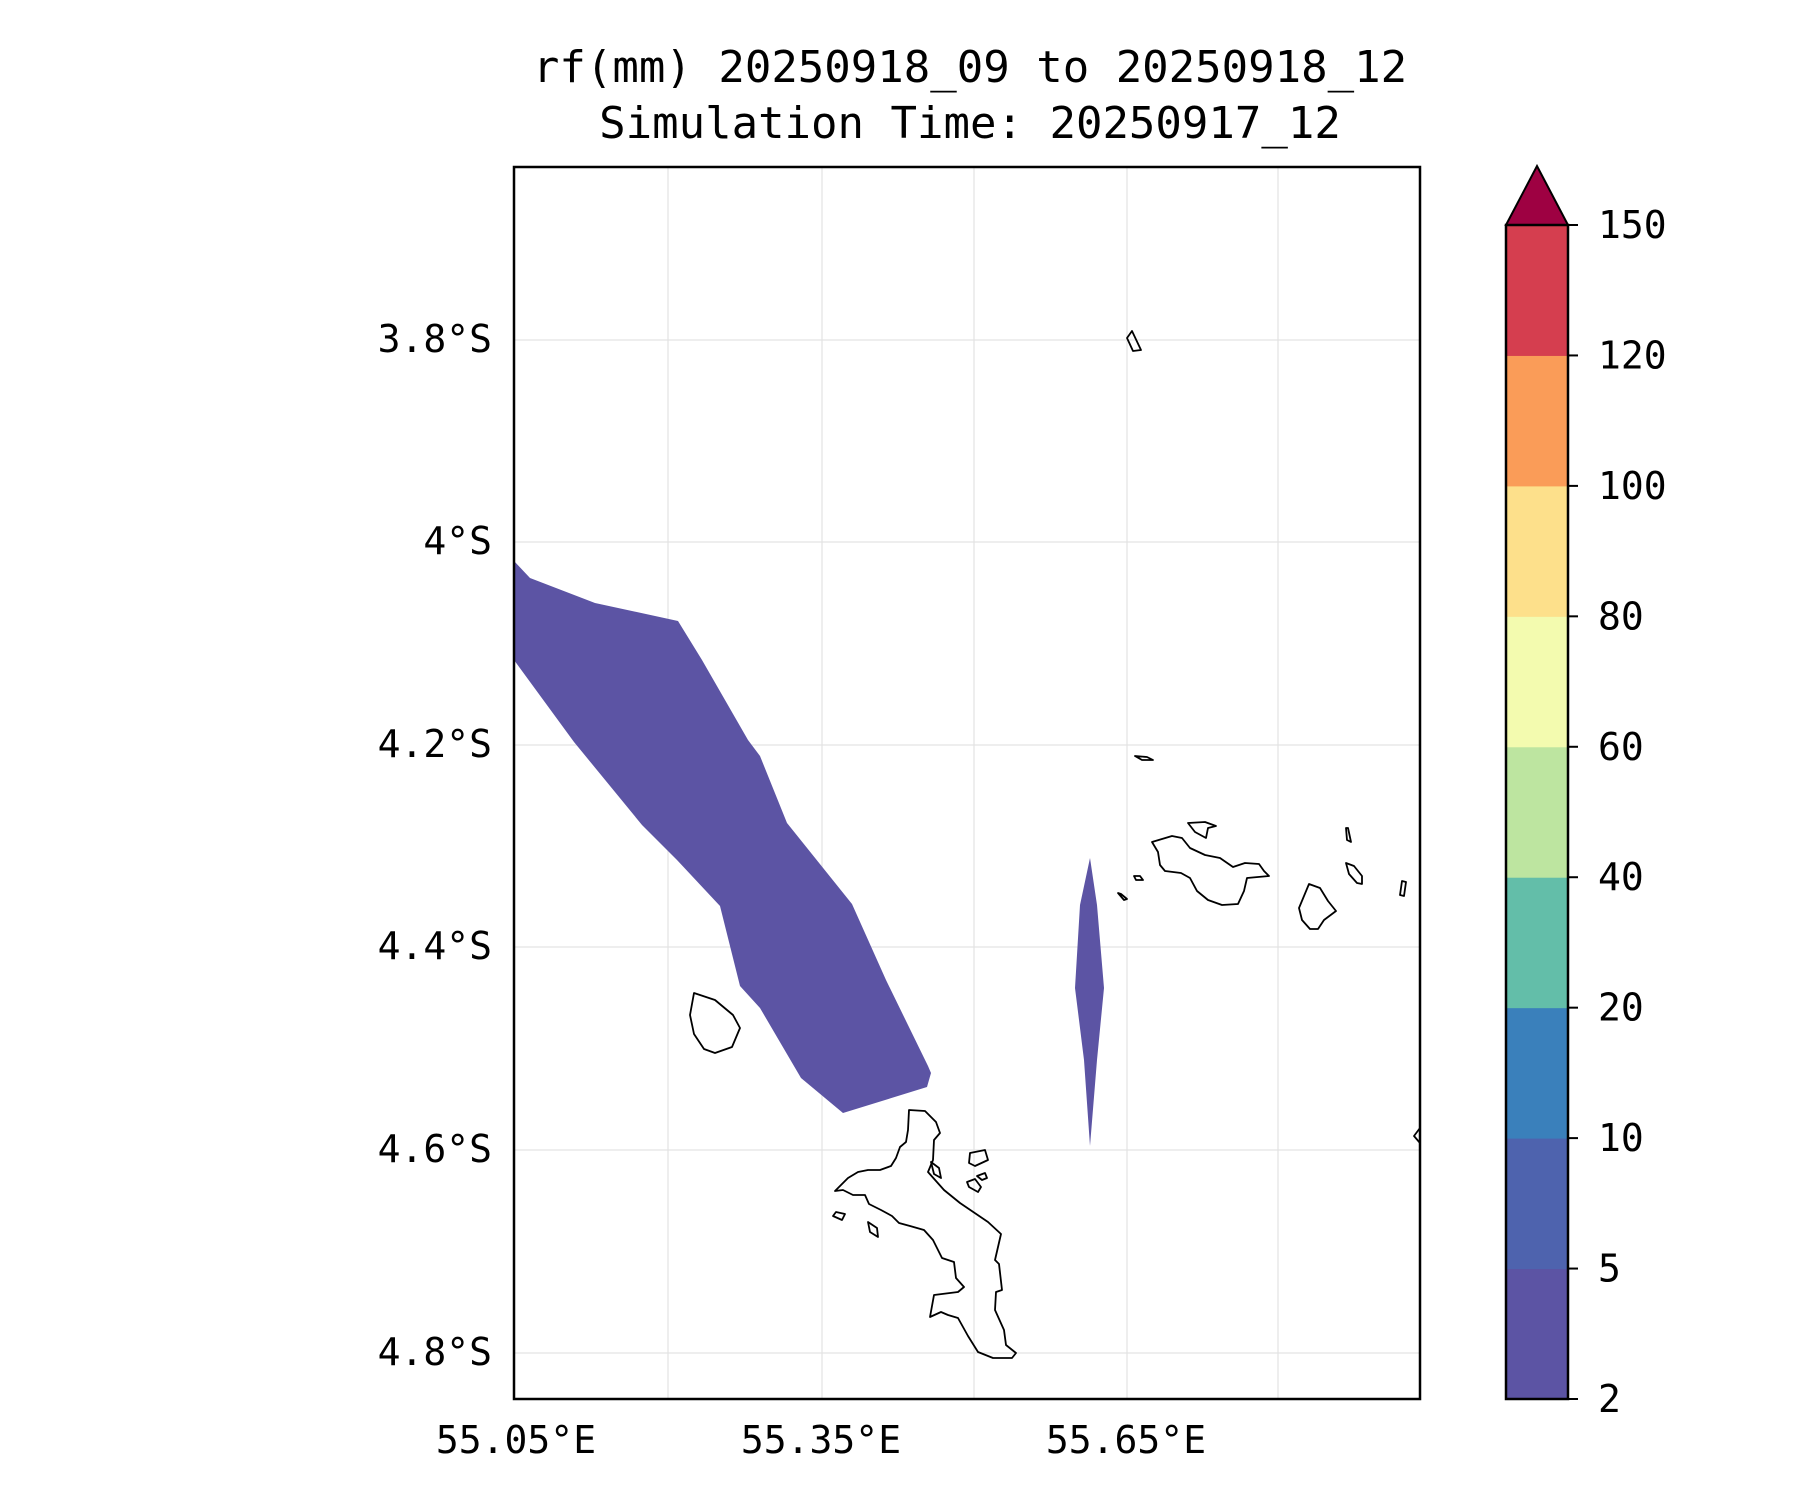 The width and height of the screenshot is (1800, 1500). I want to click on colorbar-tick-label: 150, so click(1632, 225).